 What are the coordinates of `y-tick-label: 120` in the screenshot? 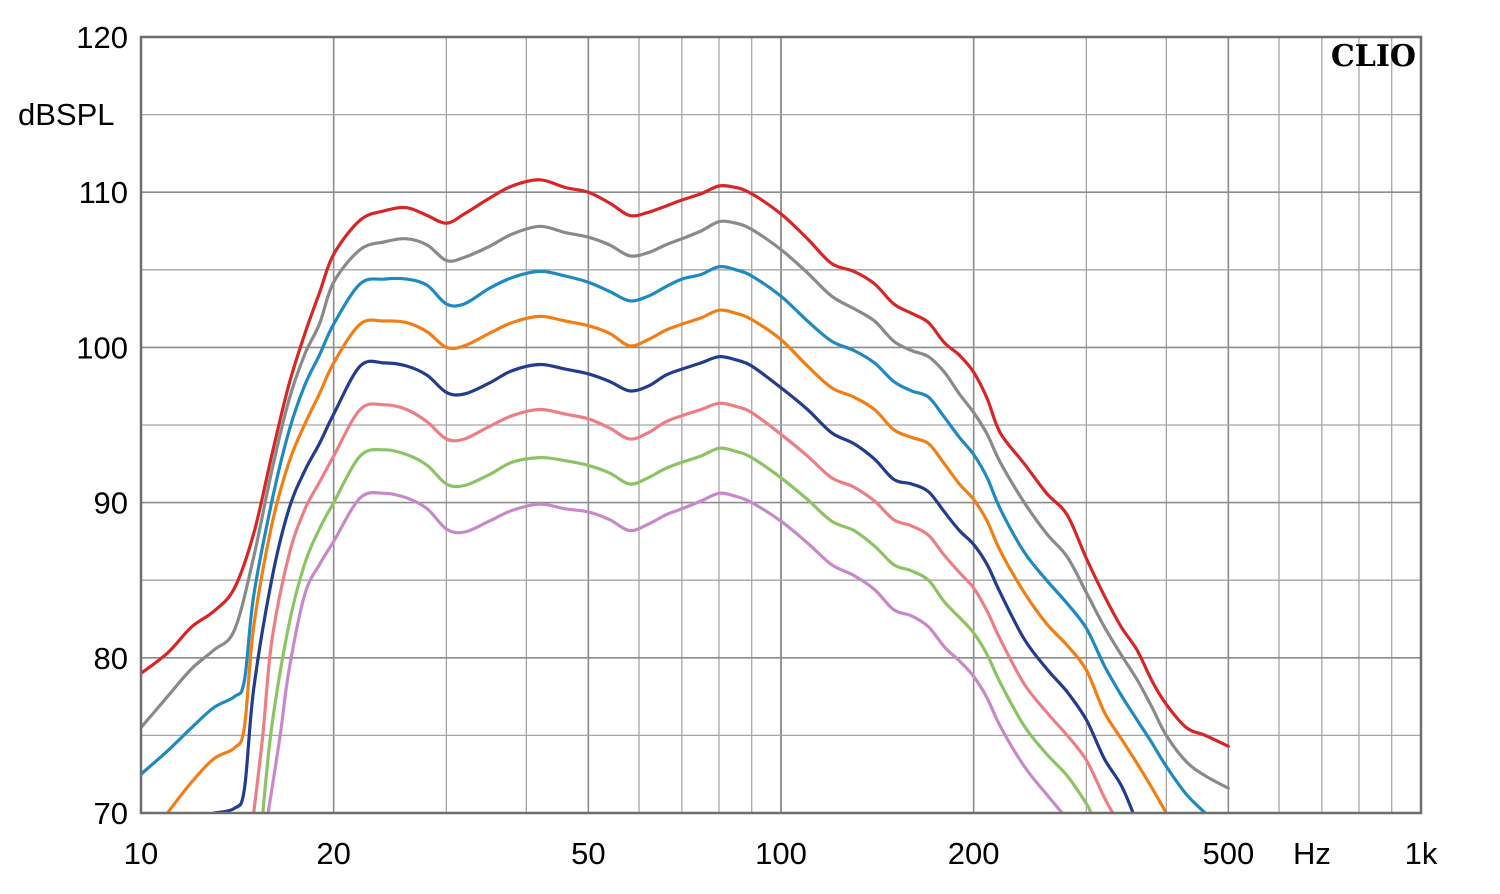 It's located at (102, 37).